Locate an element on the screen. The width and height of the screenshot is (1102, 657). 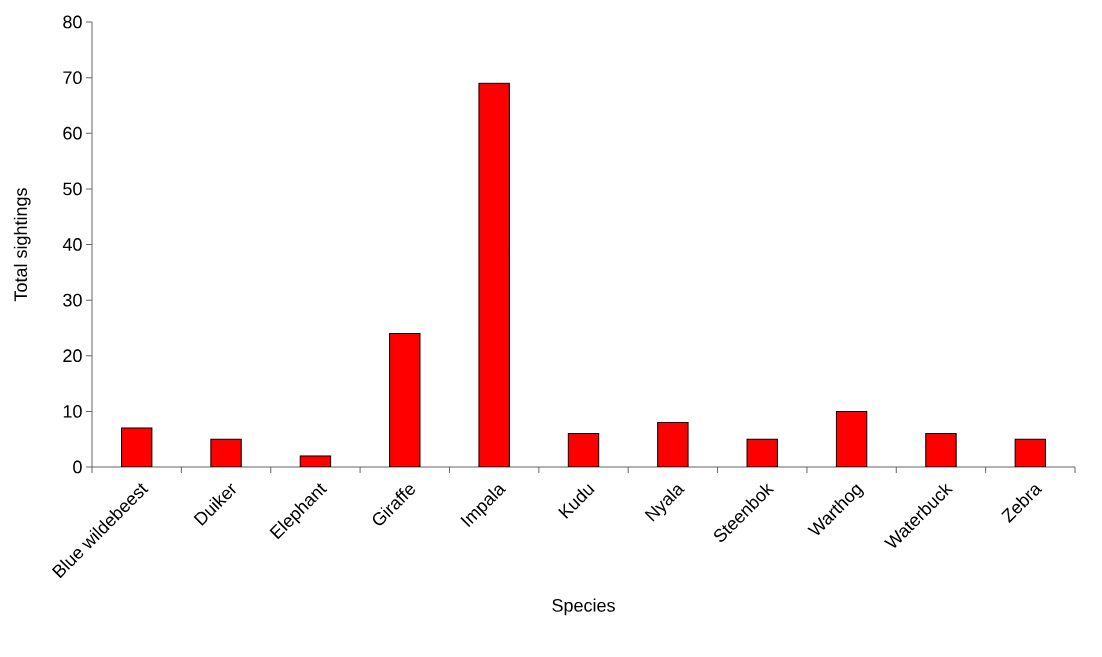
y-tick-label: 70 is located at coordinates (72, 77).